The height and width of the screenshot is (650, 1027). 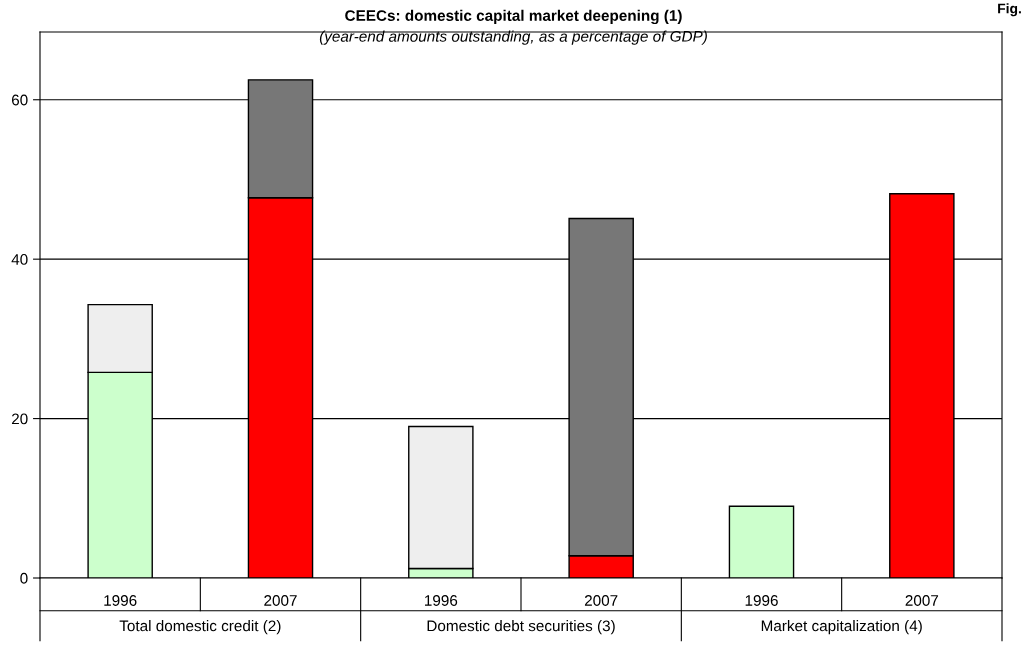 What do you see at coordinates (513, 17) in the screenshot?
I see `chart-title: CEECs: domestic capital market deepening (1)` at bounding box center [513, 17].